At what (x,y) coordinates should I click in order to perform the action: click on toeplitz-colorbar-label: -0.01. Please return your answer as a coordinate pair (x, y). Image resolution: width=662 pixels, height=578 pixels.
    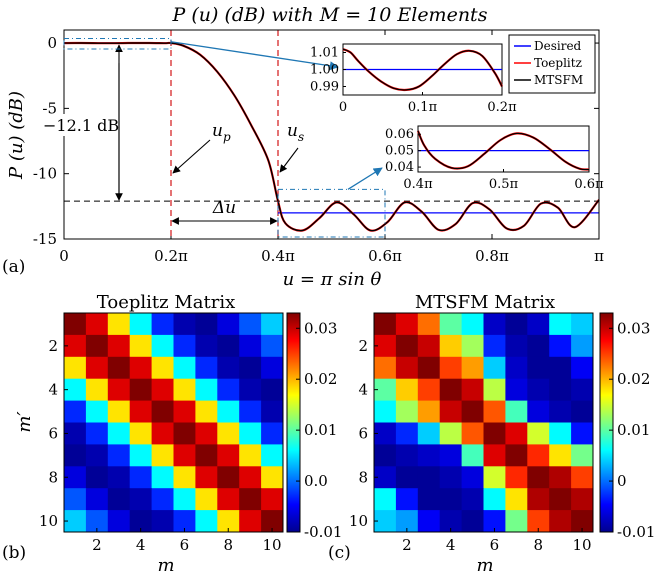
    Looking at the image, I should click on (323, 532).